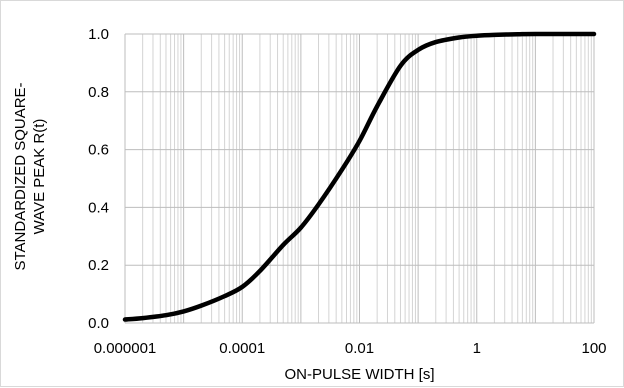 This screenshot has height=388, width=624. What do you see at coordinates (98, 179) in the screenshot?
I see `y-tick-labels: 0.0 0.2 0.4 0.6 0.8 1.0` at bounding box center [98, 179].